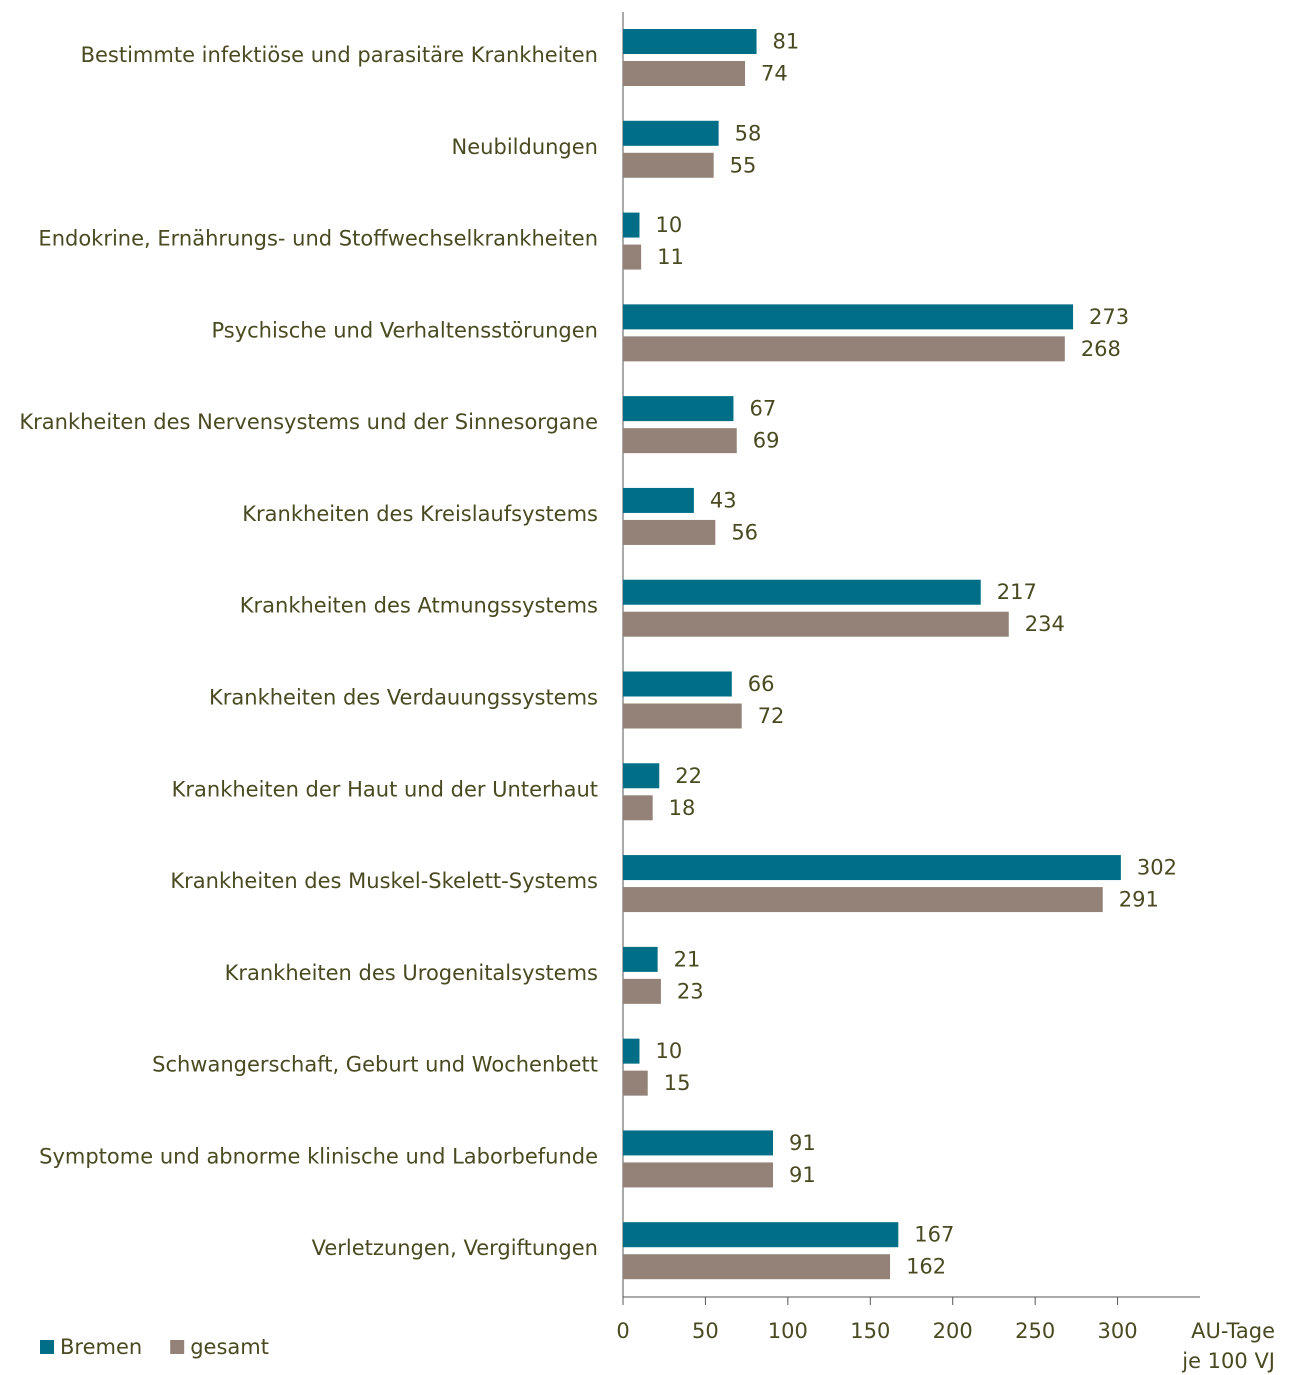 The width and height of the screenshot is (1289, 1375). I want to click on value-label: 167, so click(934, 1235).